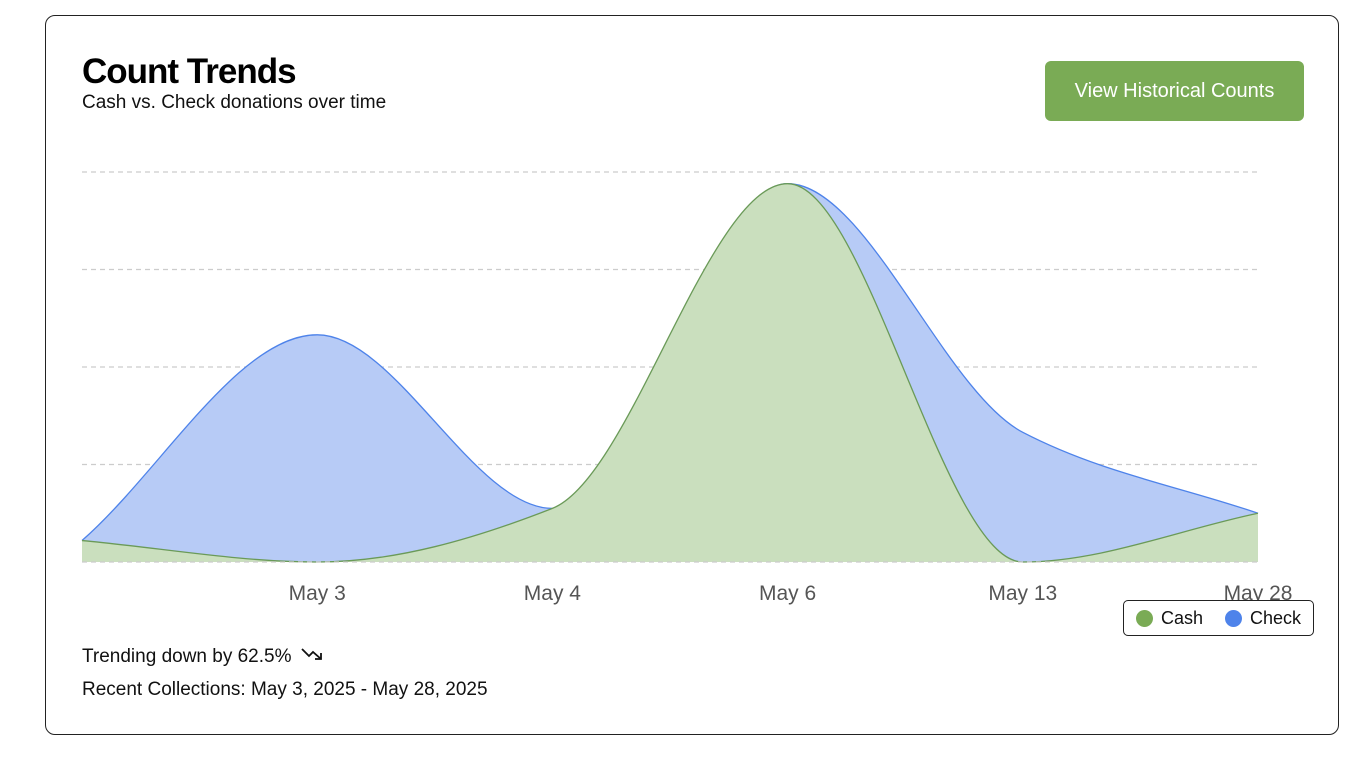 The width and height of the screenshot is (1372, 760). Describe the element at coordinates (1022, 593) in the screenshot. I see `x-tick-label: May 13` at that location.